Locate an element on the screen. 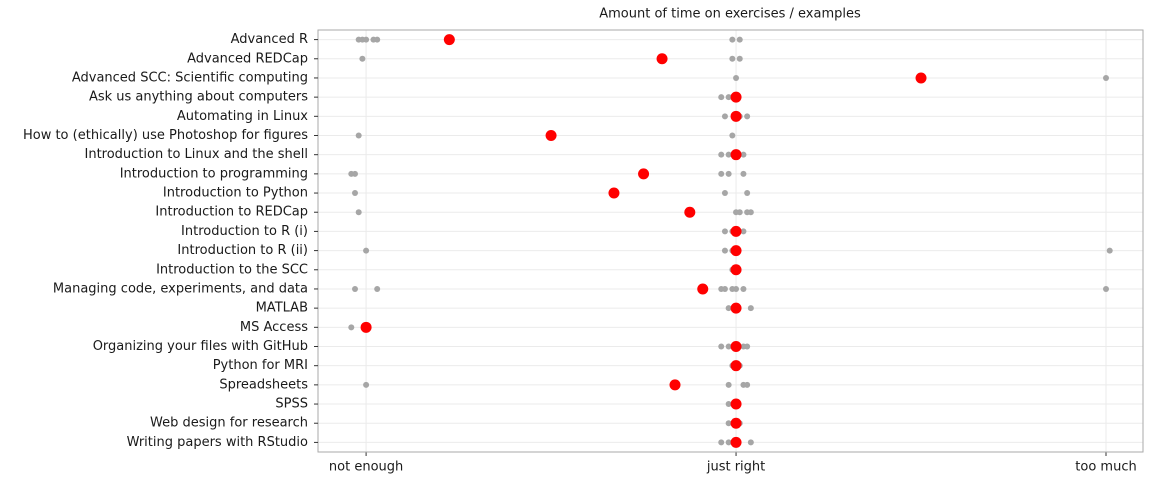 This screenshot has height=480, width=1152. y-tick-label: Advanced SCC: Scientific computing is located at coordinates (190, 77).